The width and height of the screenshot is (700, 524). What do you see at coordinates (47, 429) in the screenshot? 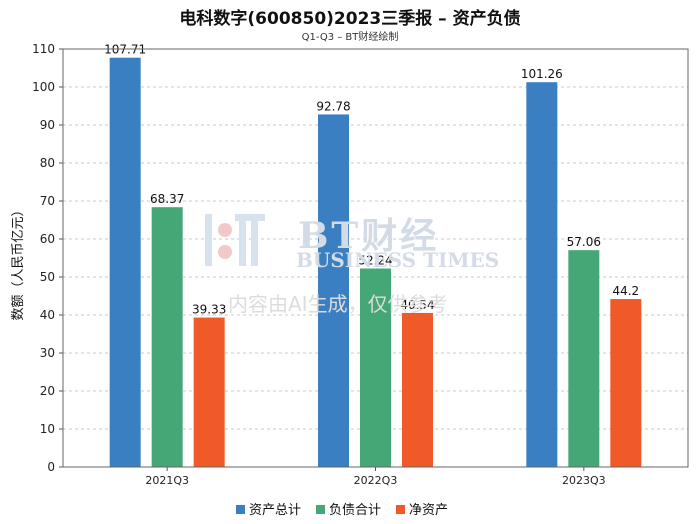
I see `y-tick-label: 10` at bounding box center [47, 429].